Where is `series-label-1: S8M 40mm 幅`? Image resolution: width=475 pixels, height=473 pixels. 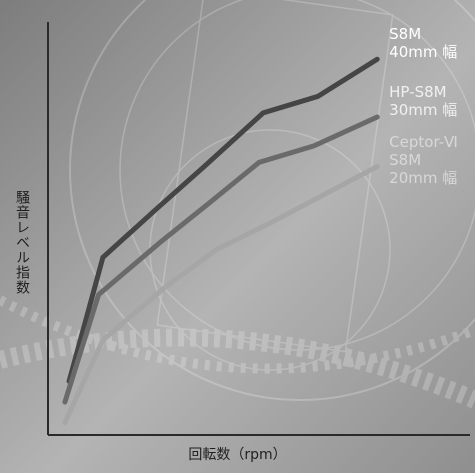 series-label-1: S8M 40mm 幅 is located at coordinates (423, 43).